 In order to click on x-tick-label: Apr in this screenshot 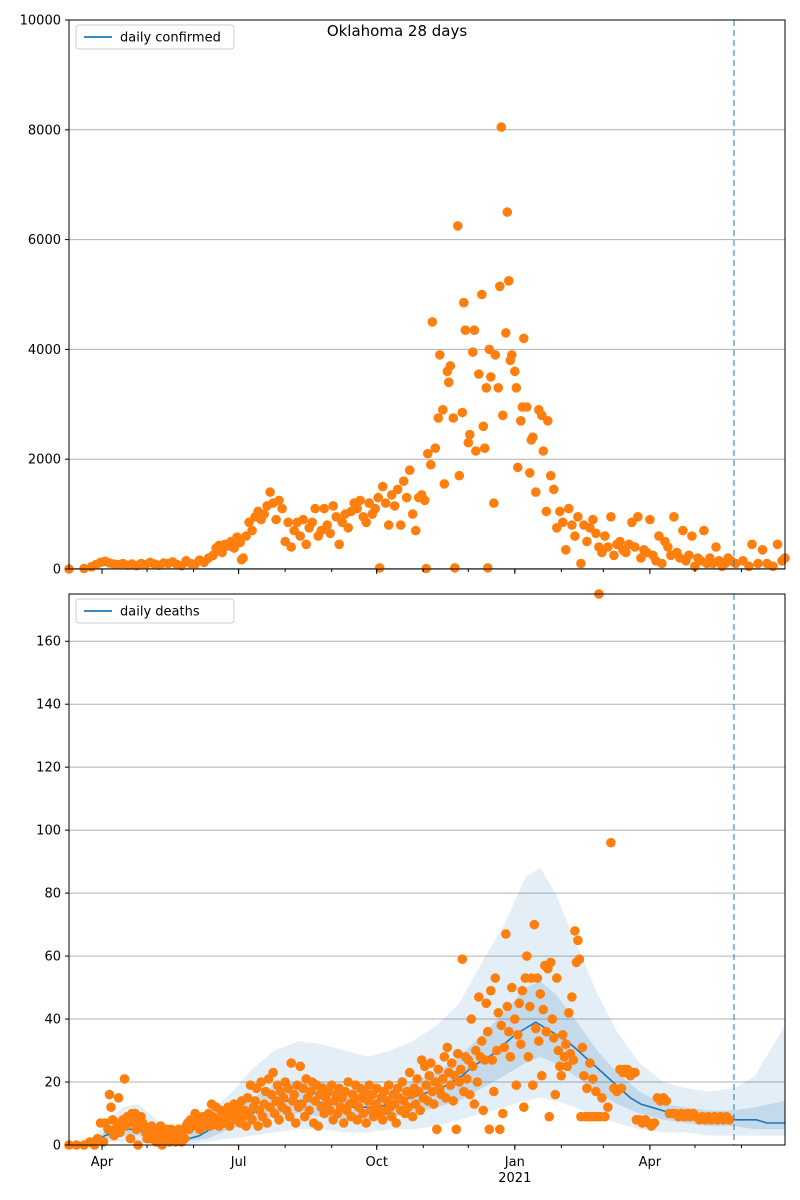, I will do `click(102, 1162)`.